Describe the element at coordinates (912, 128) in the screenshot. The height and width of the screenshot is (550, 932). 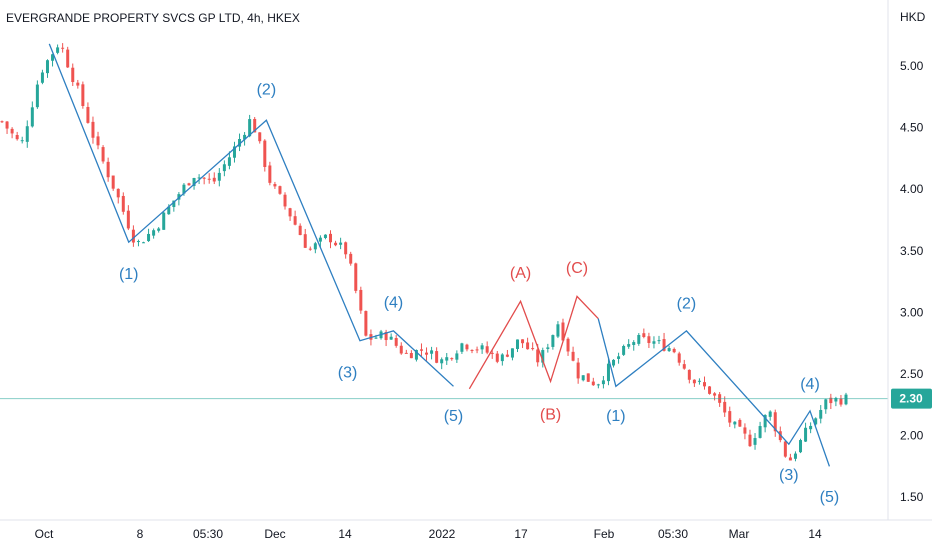
I see `price-tick-label: 4.50` at that location.